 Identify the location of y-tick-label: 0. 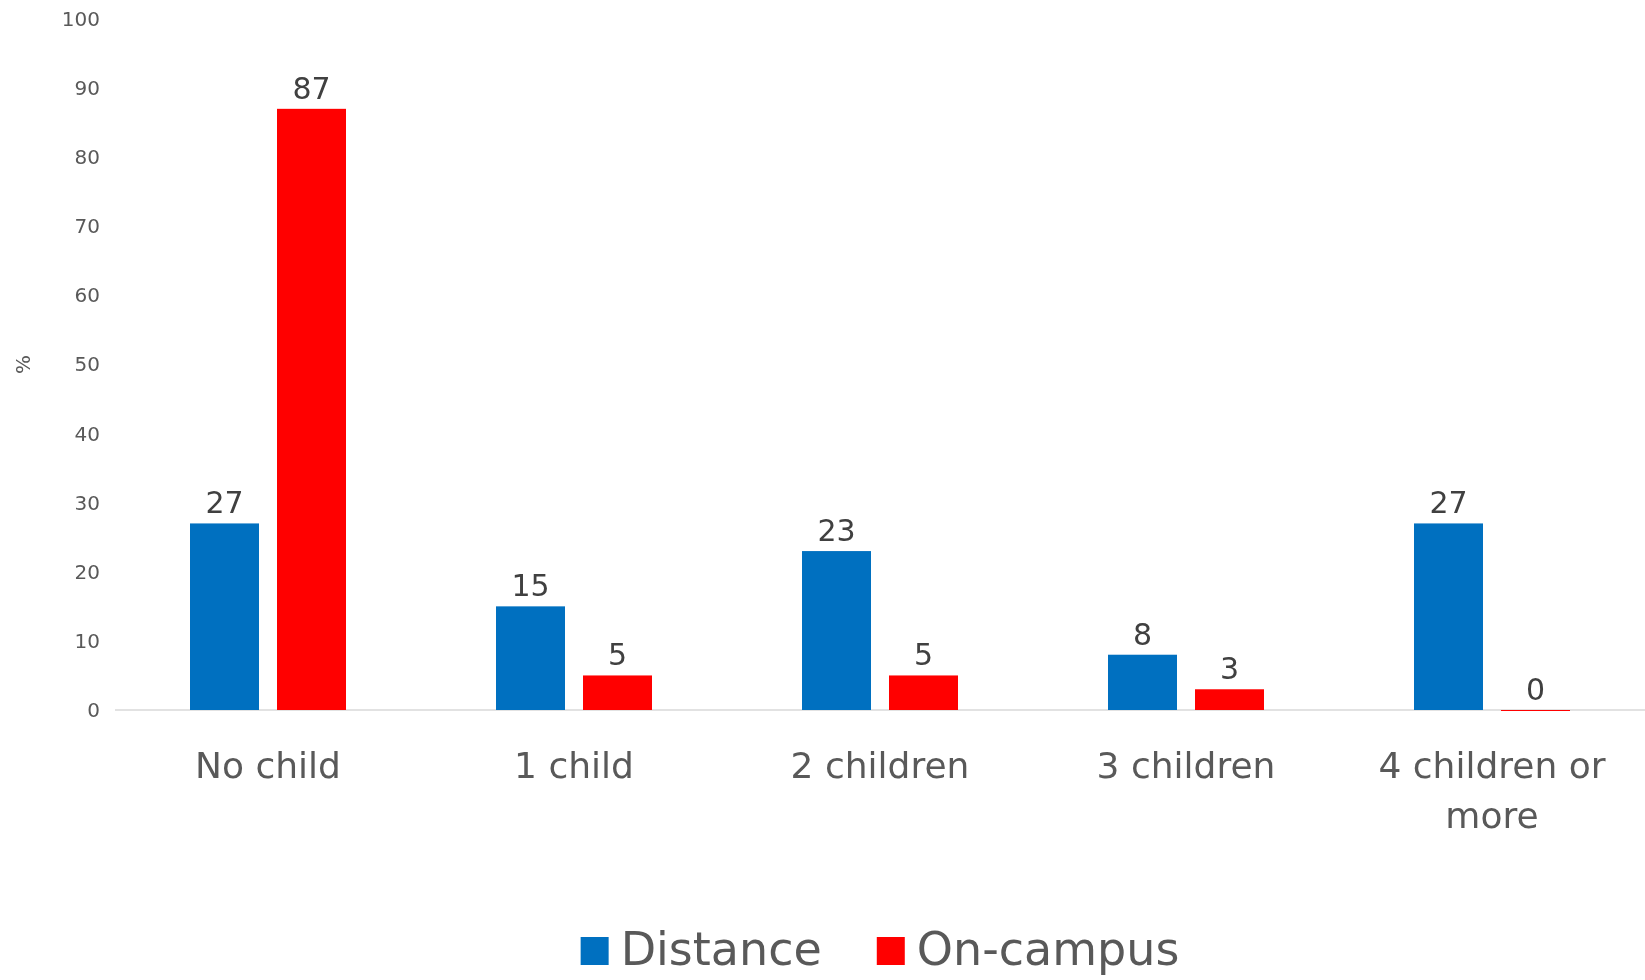
(93, 709).